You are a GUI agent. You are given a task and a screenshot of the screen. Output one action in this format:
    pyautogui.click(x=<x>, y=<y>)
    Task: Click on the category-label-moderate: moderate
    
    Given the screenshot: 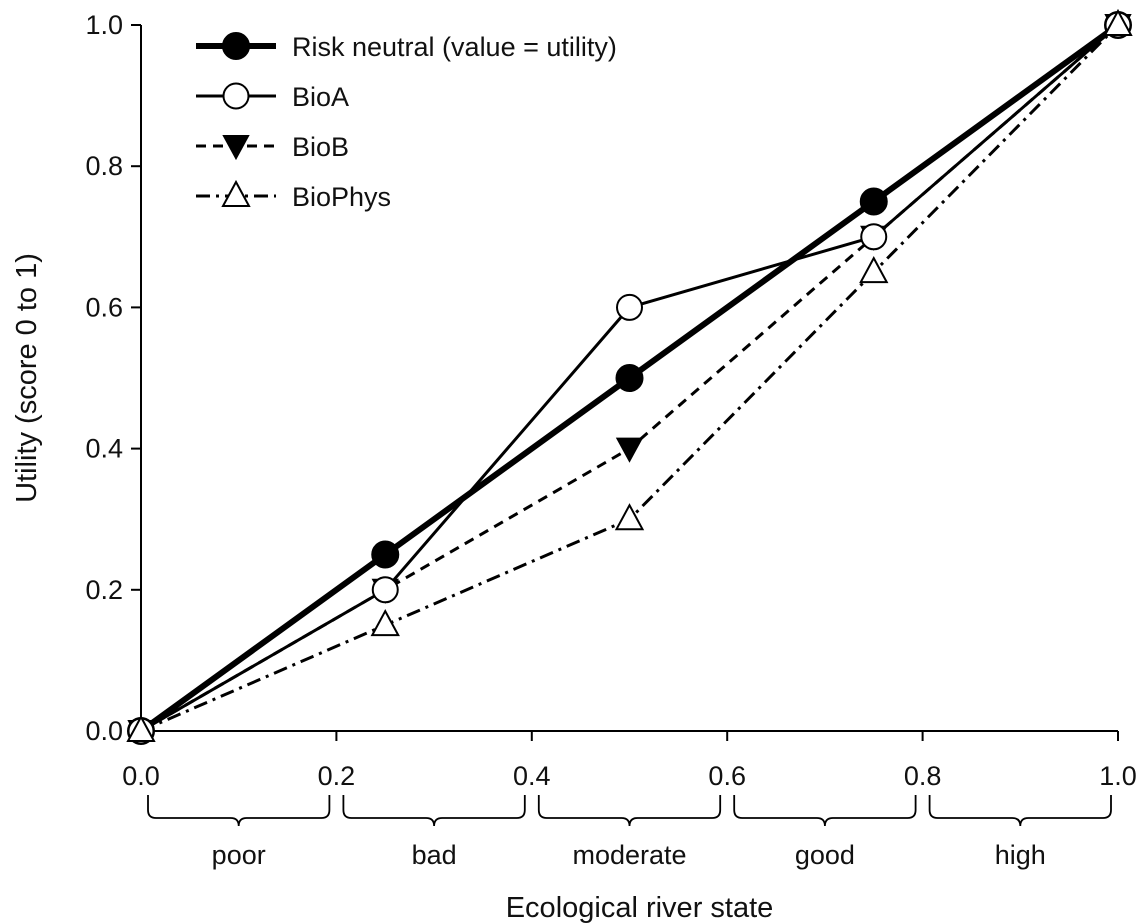 What is the action you would take?
    pyautogui.click(x=629, y=855)
    